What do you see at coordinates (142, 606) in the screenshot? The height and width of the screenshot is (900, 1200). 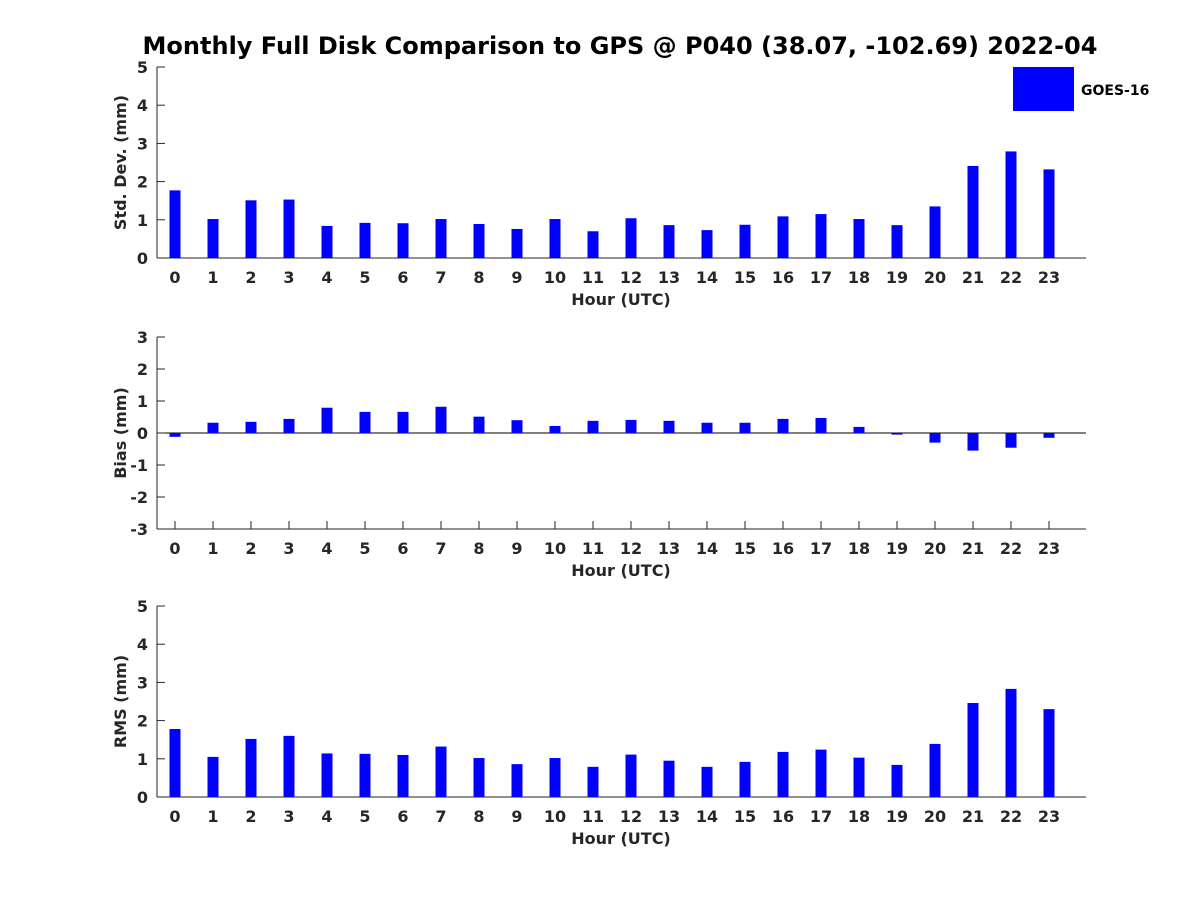 I see `y-tick-label: 5` at bounding box center [142, 606].